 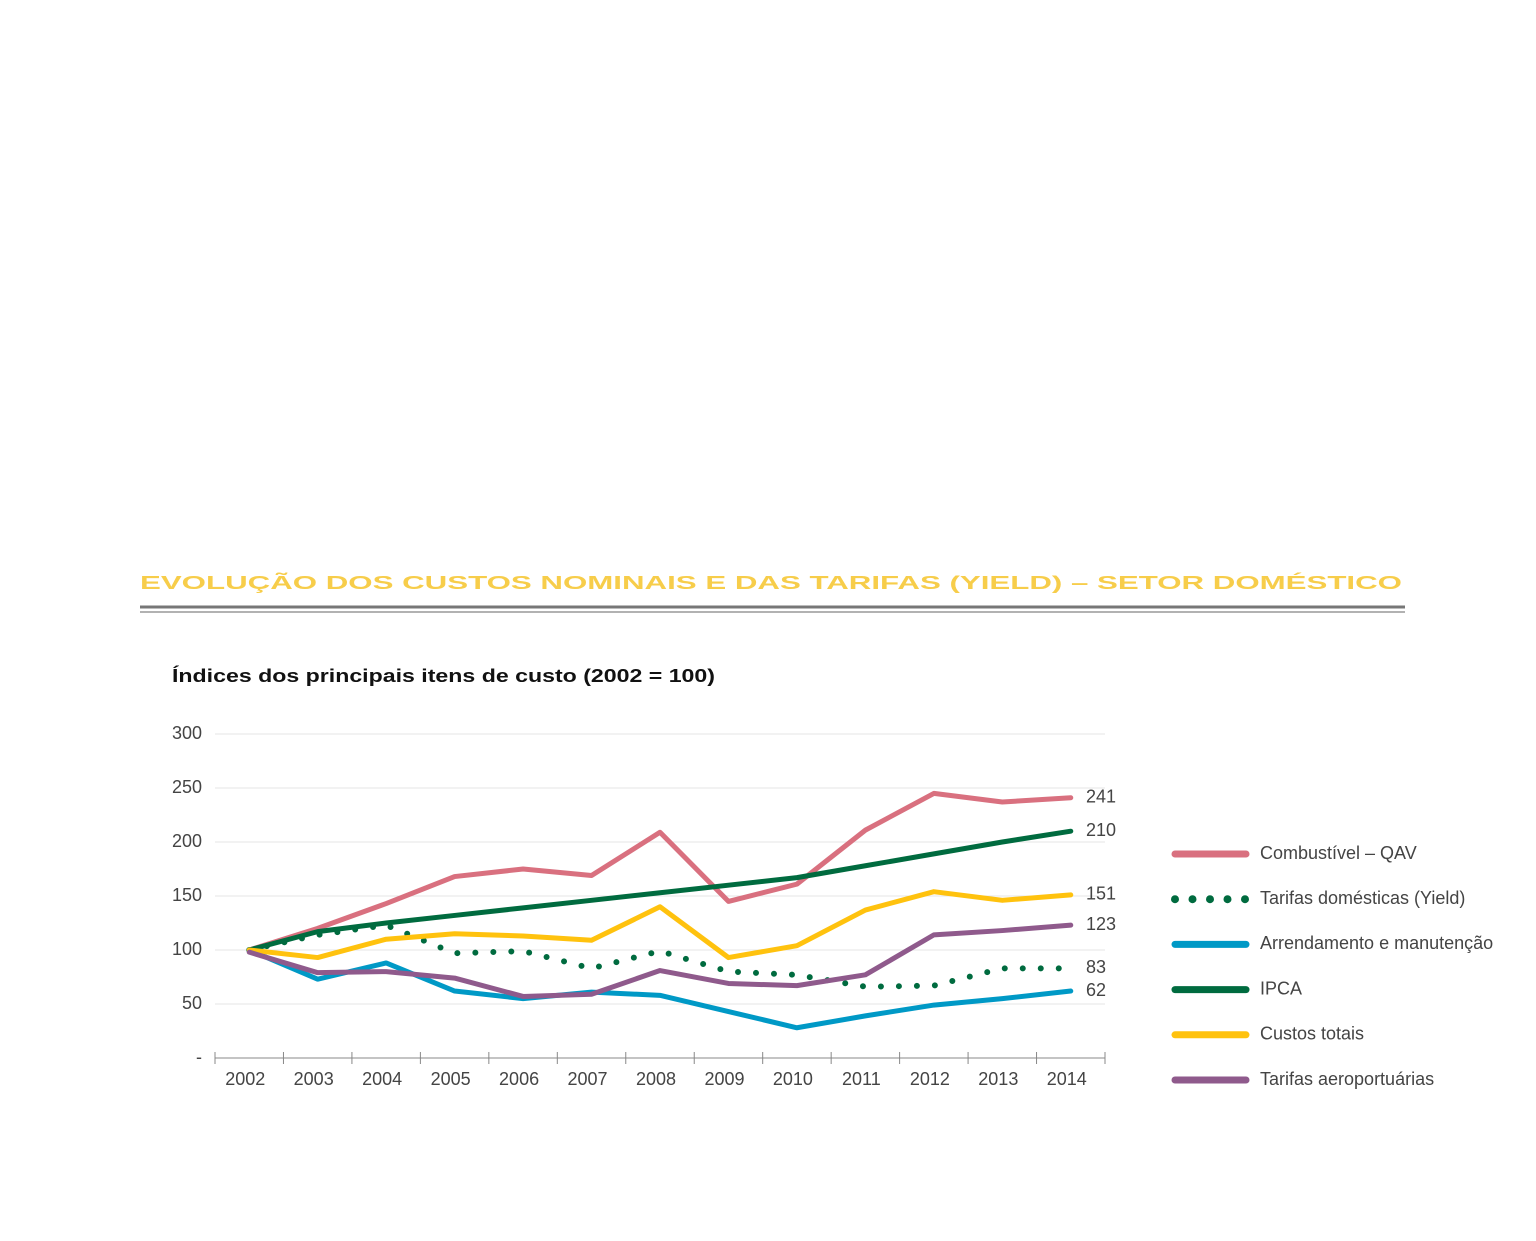 What do you see at coordinates (187, 787) in the screenshot?
I see `y-tick-label: 250` at bounding box center [187, 787].